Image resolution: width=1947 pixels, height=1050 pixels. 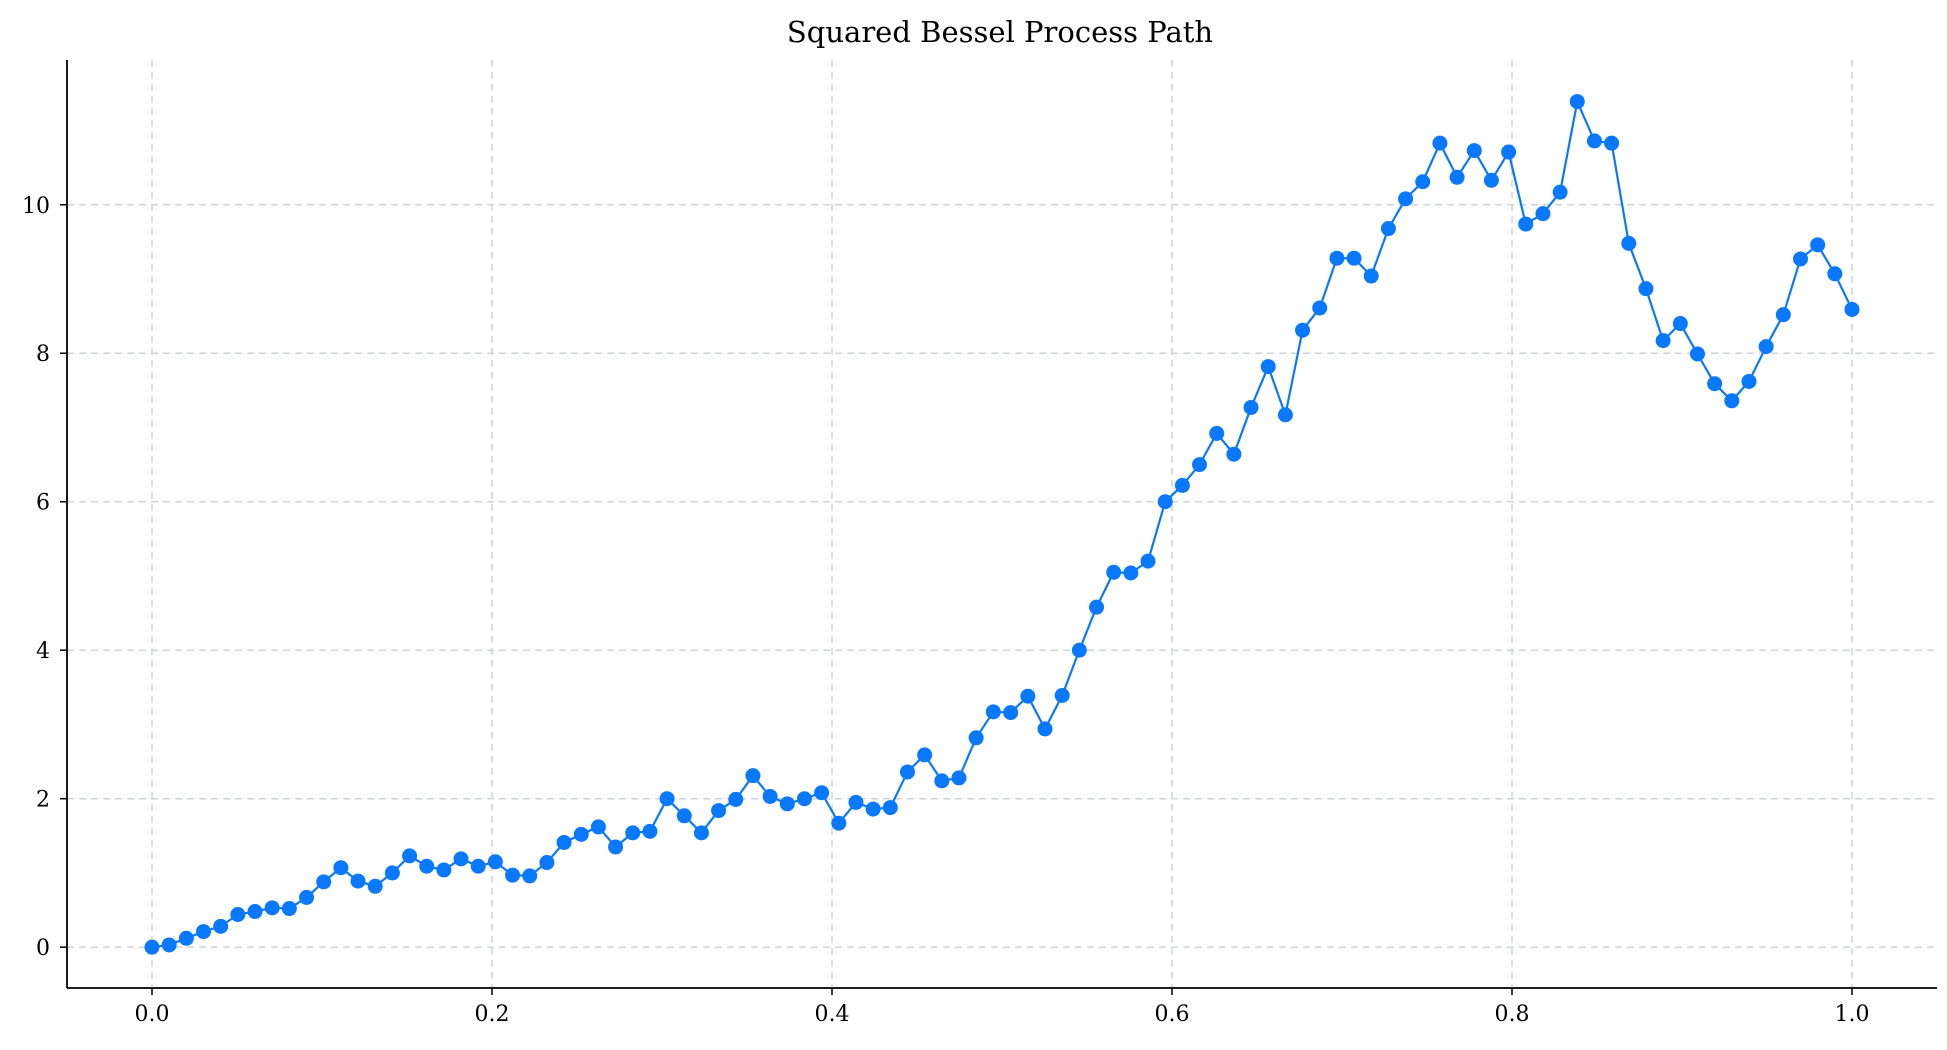 What do you see at coordinates (1512, 1014) in the screenshot?
I see `x-tick-label: 0.8` at bounding box center [1512, 1014].